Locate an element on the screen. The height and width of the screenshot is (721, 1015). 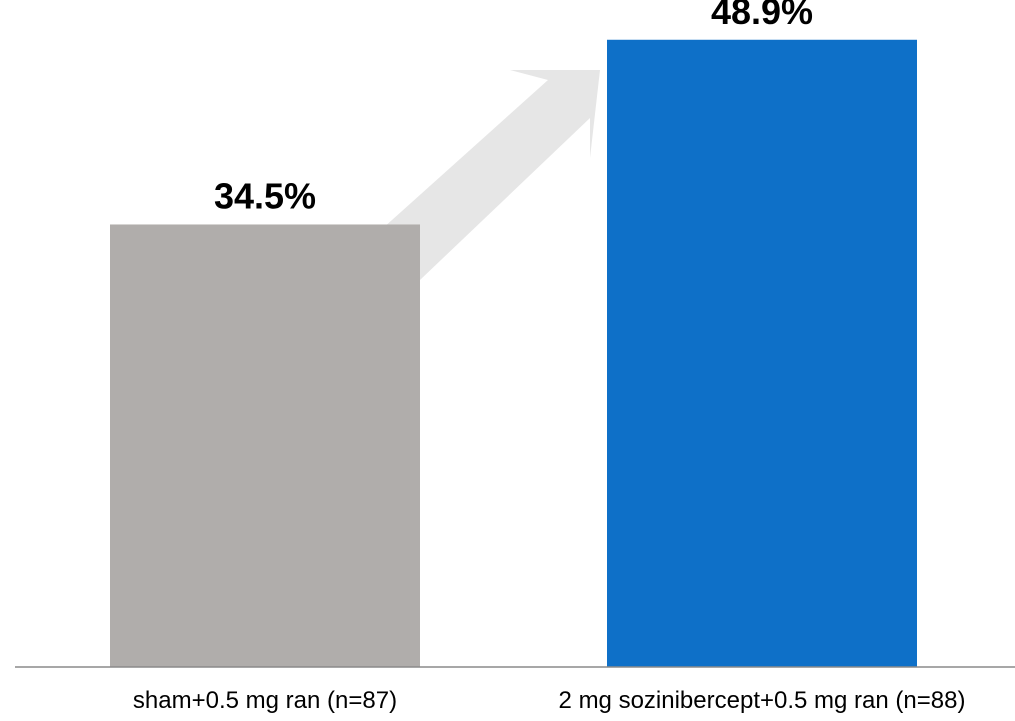
increase-arrow is located at coordinates (486, 175).